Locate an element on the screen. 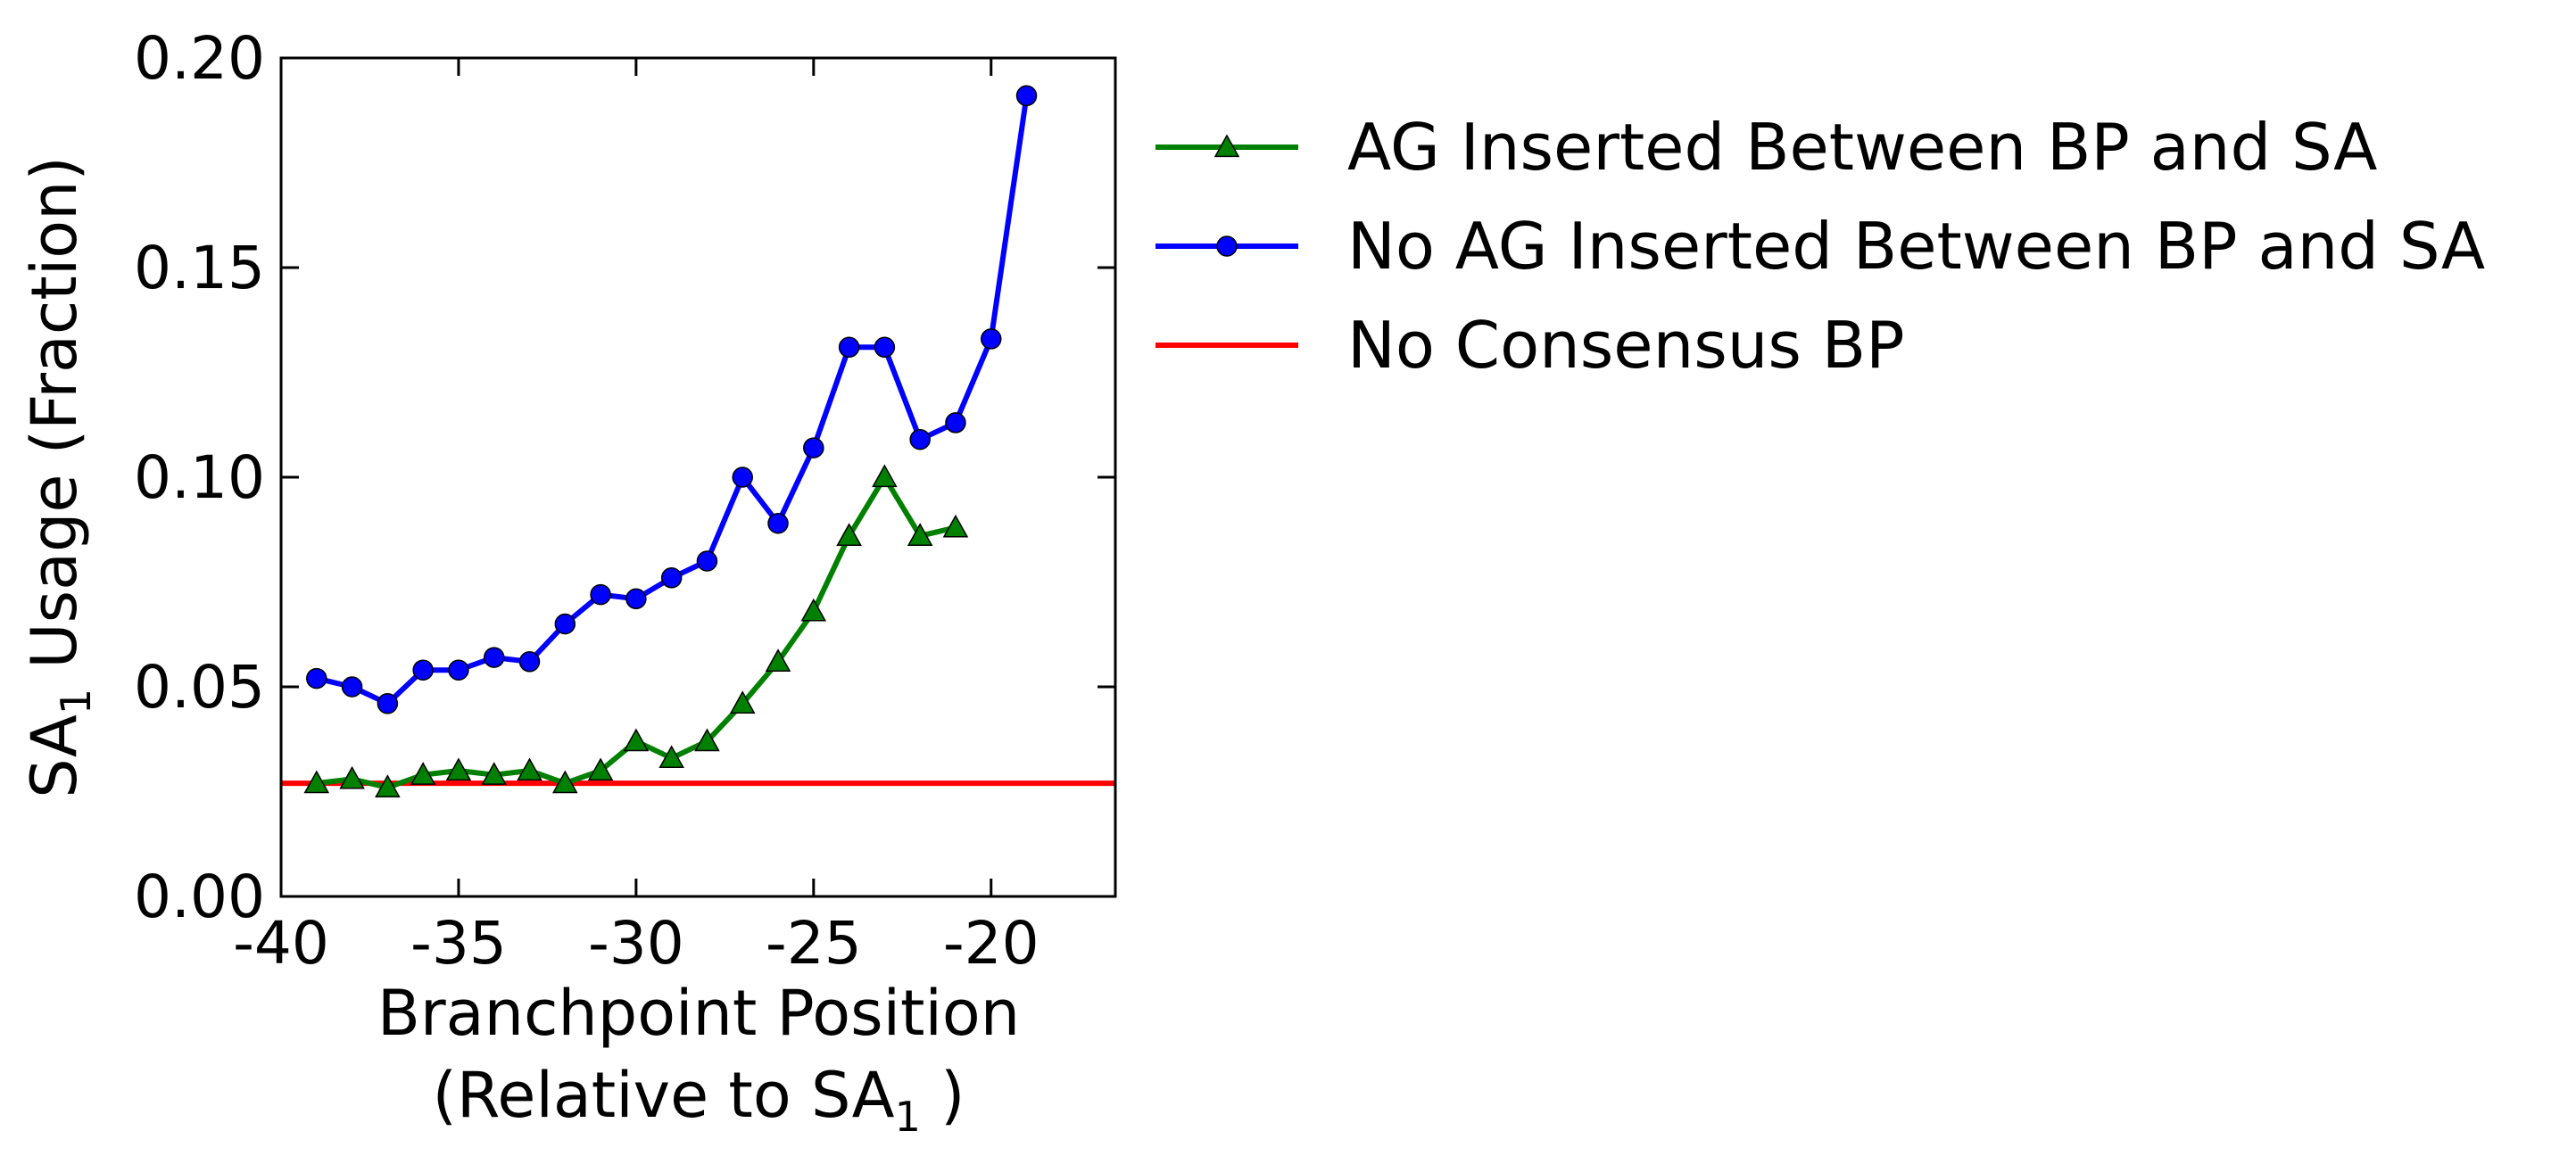 The image size is (2576, 1156). legend-label: No Consensus BP is located at coordinates (1626, 345).